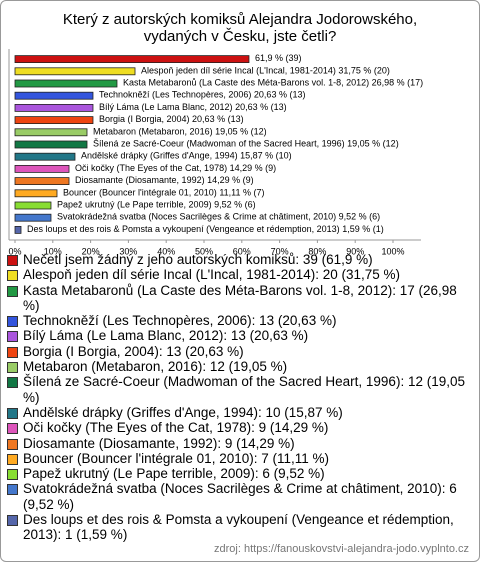 The image size is (480, 562). What do you see at coordinates (241, 193) in the screenshot?
I see `bar-value-label: 11,11 % (7)` at bounding box center [241, 193].